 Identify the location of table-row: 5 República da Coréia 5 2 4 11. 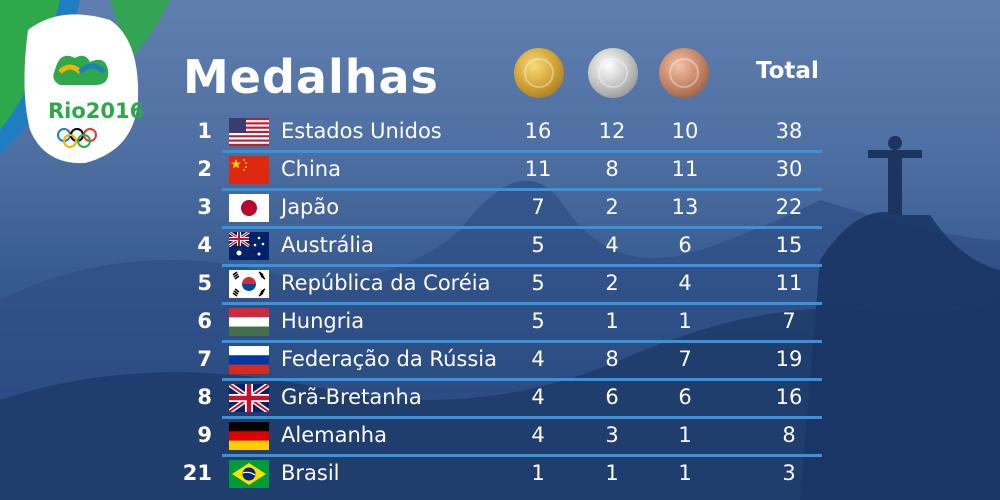
(420, 287).